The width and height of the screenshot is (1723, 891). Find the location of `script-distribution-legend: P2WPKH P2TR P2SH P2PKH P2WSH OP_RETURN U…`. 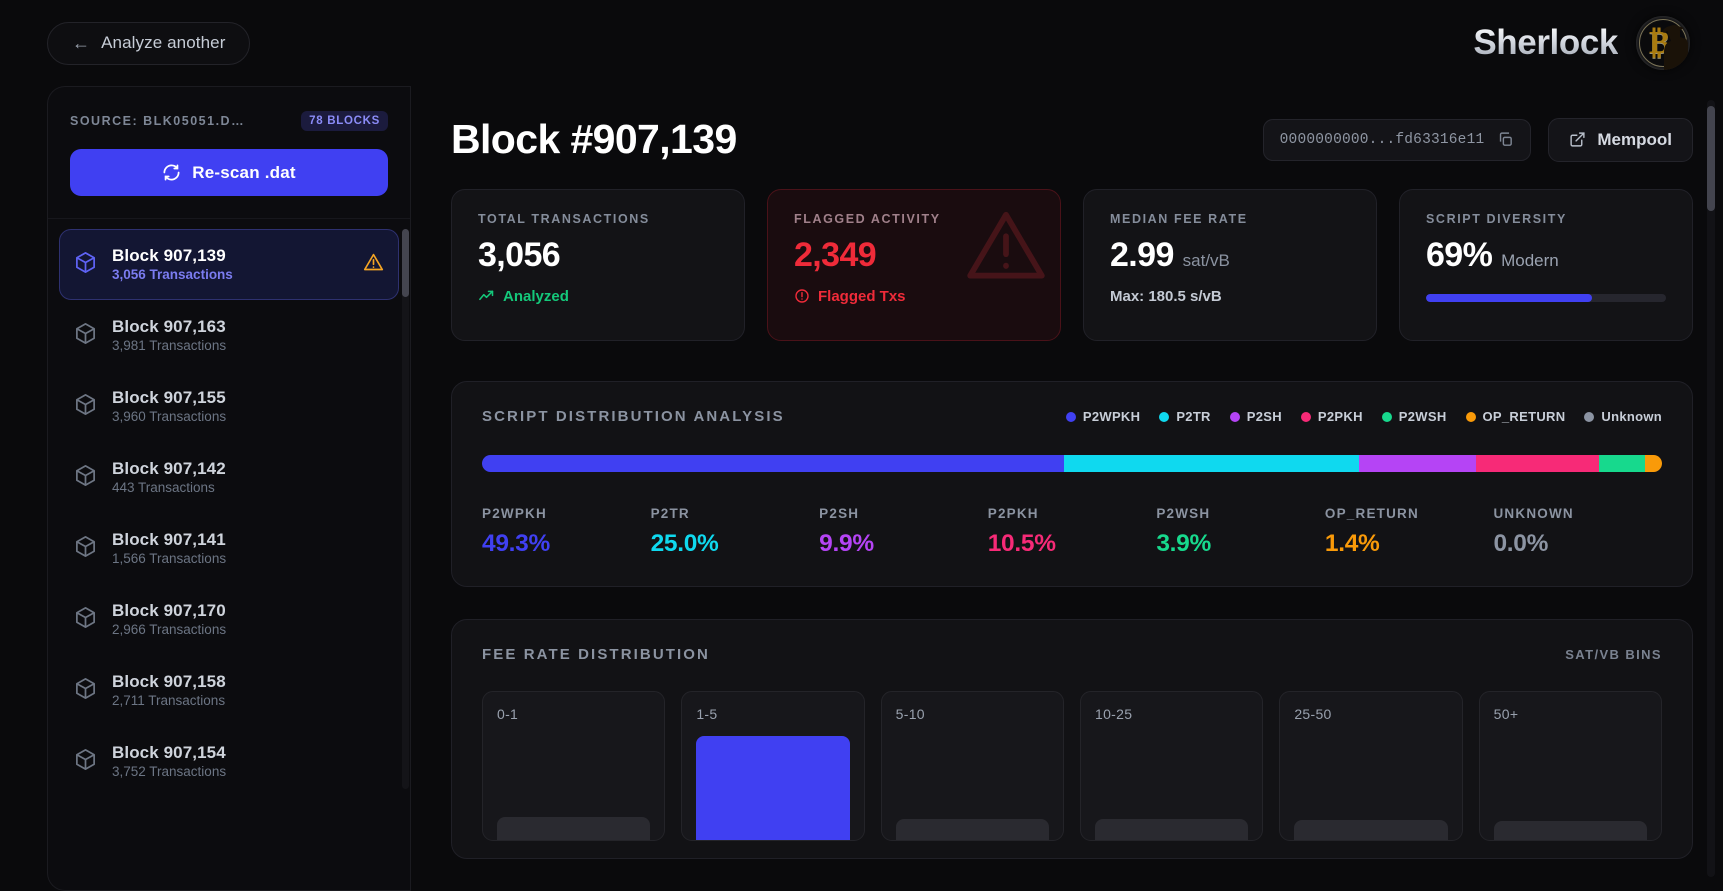

script-distribution-legend: P2WPKH P2TR P2SH P2PKH P2WSH OP_RETURN U… is located at coordinates (1363, 416).